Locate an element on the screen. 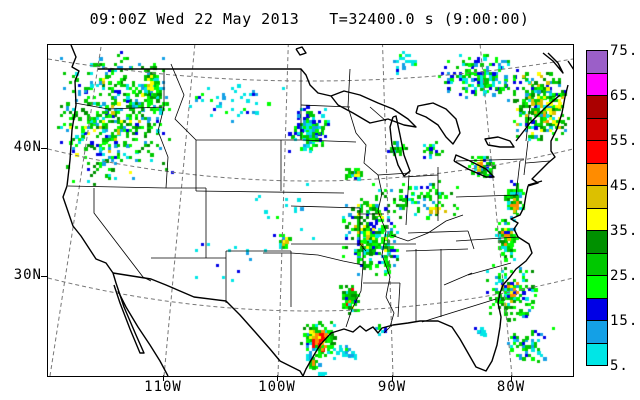 The width and height of the screenshot is (640, 400). lat-axis-label: 40N is located at coordinates (27, 147).